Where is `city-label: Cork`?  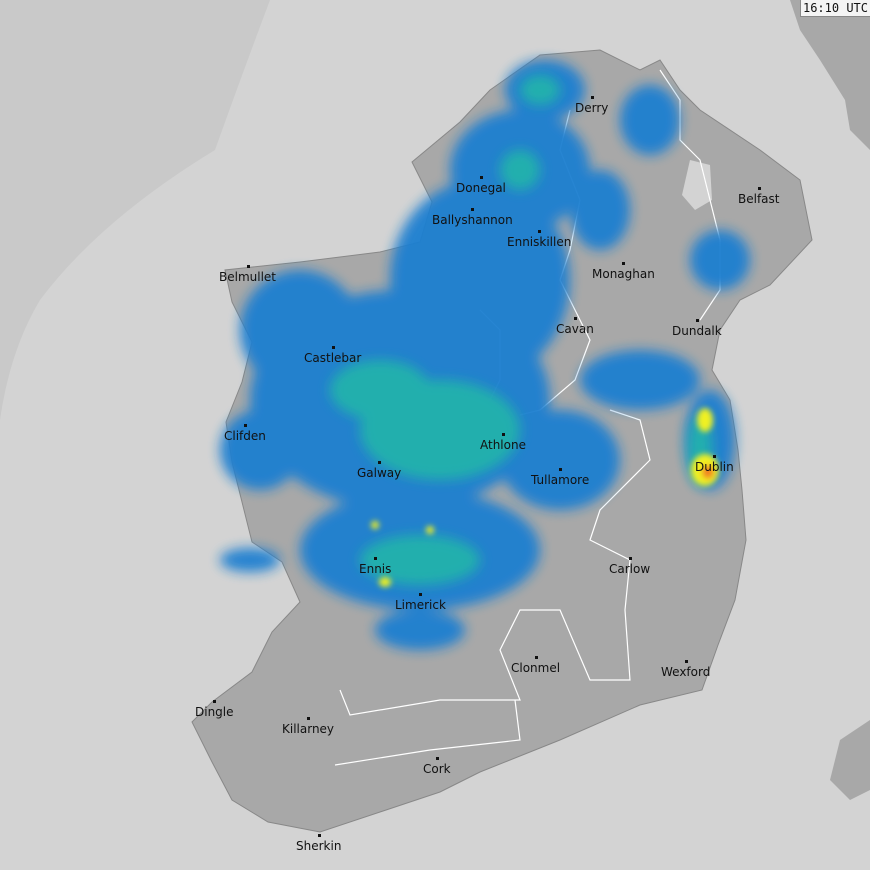 city-label: Cork is located at coordinates (437, 769).